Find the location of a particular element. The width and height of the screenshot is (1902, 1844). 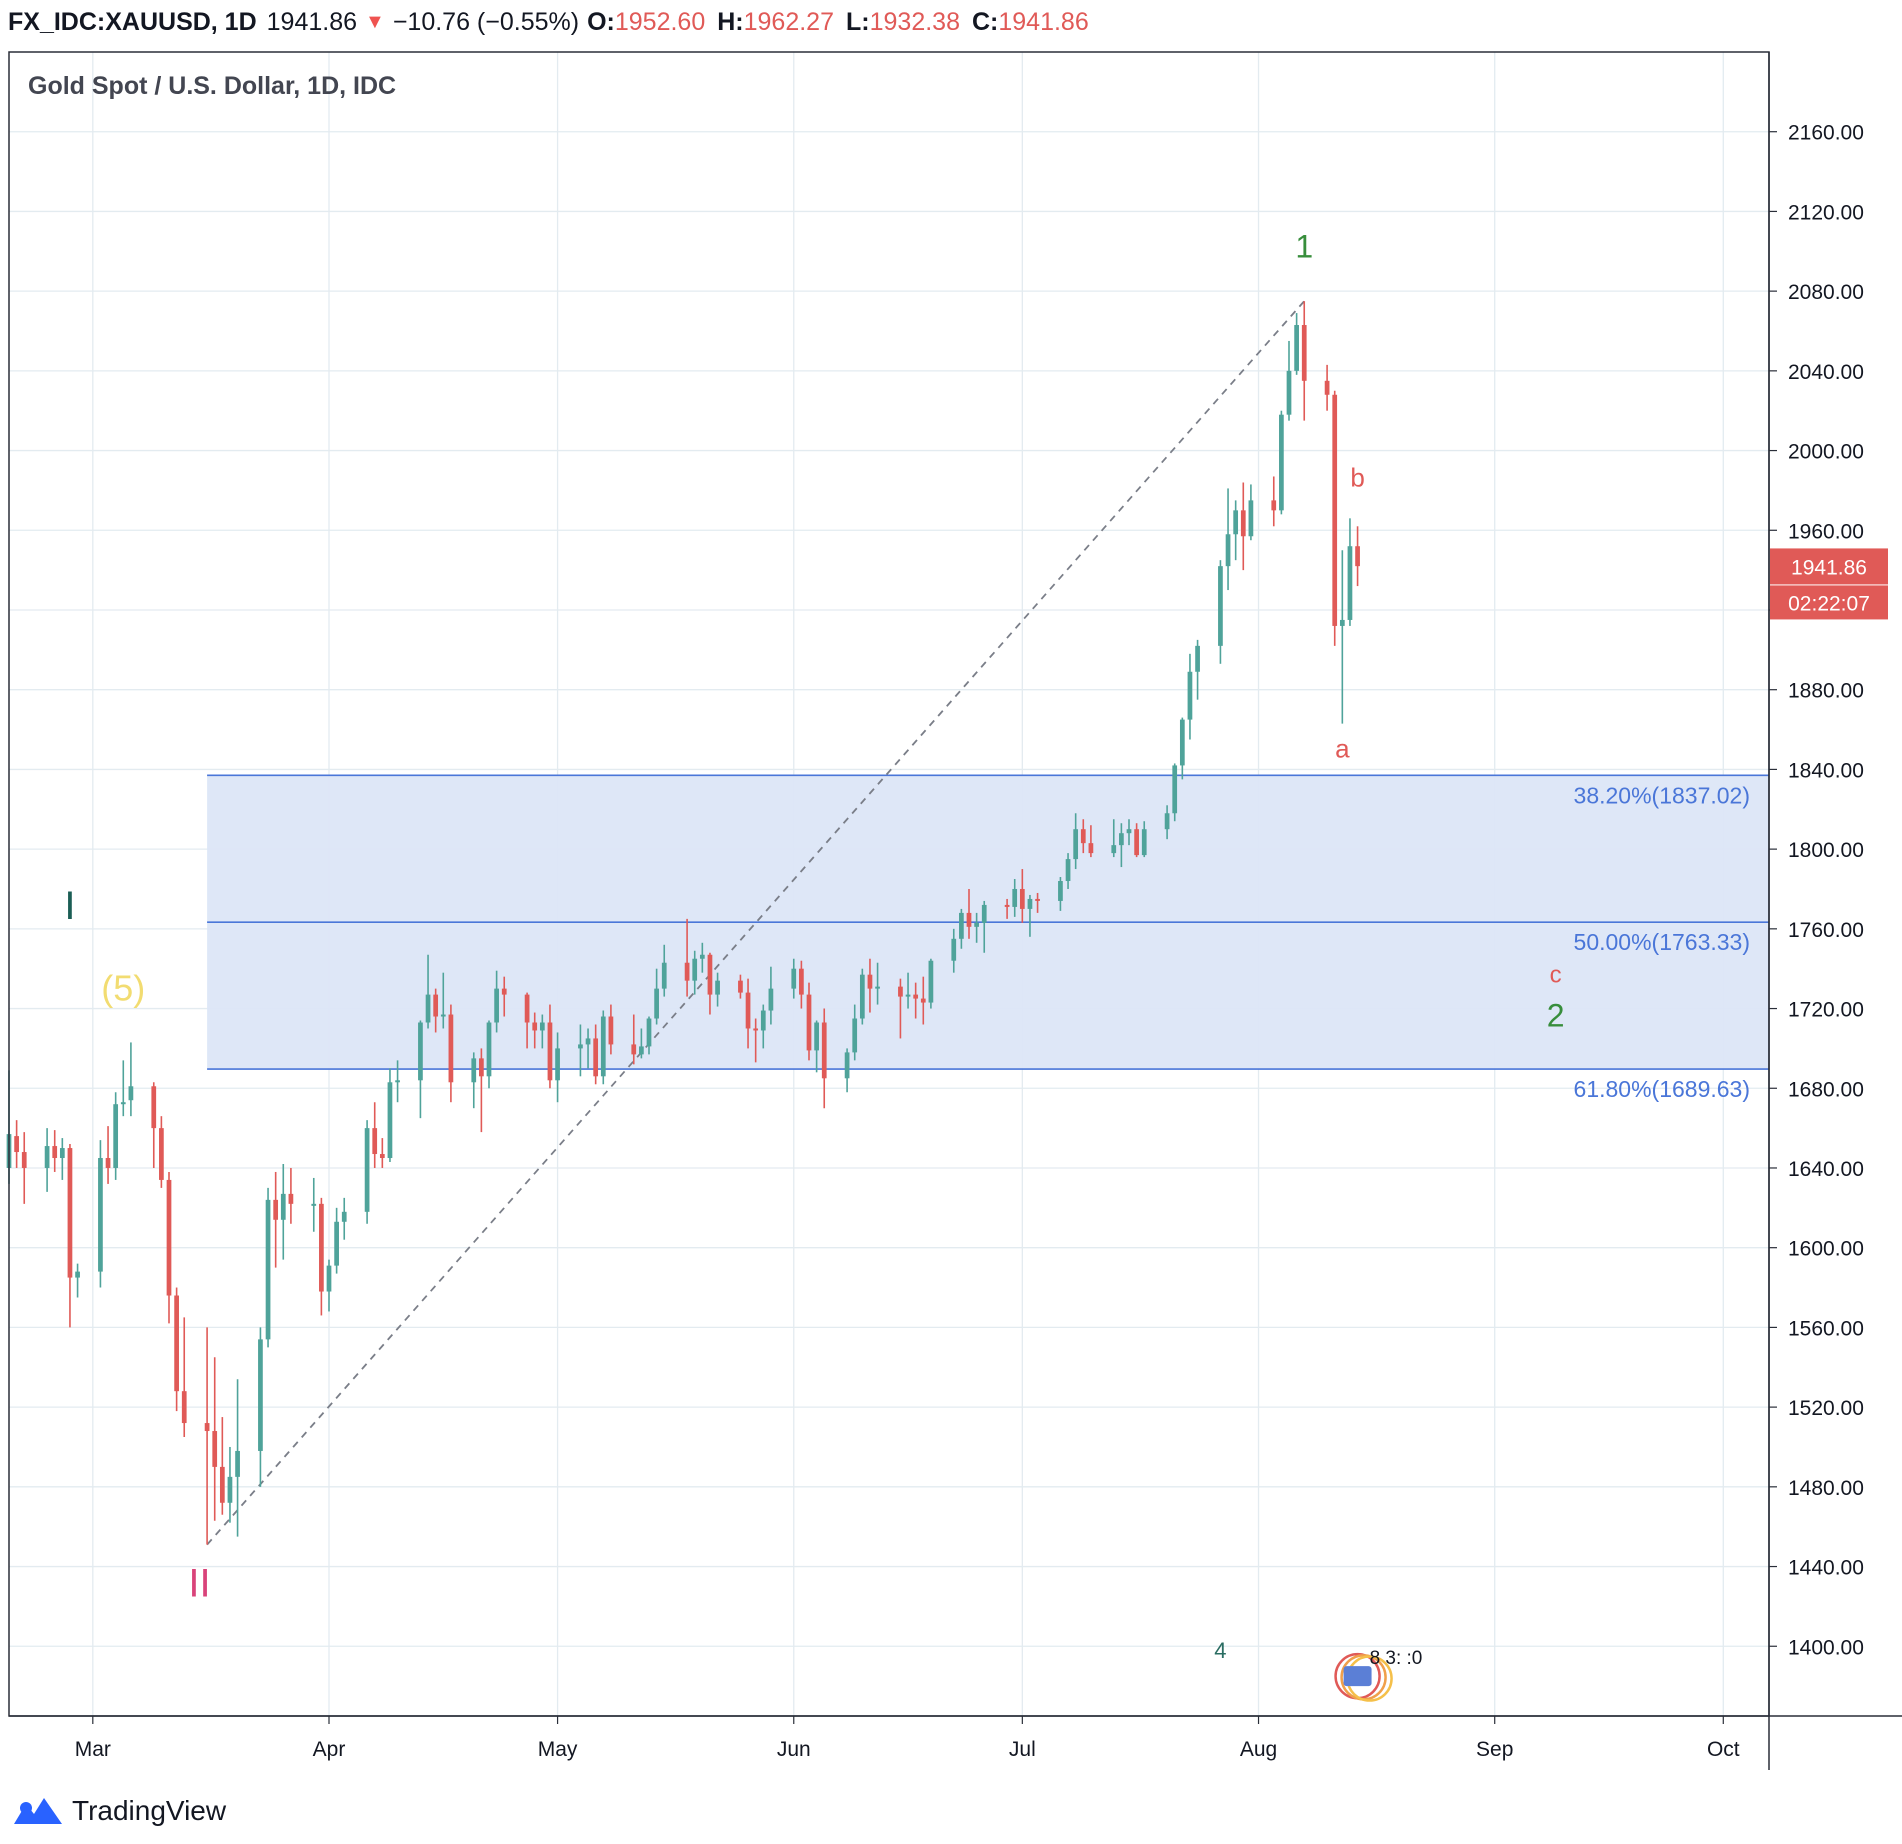

event-marker: 8 3: :0 is located at coordinates (1378, 1675).